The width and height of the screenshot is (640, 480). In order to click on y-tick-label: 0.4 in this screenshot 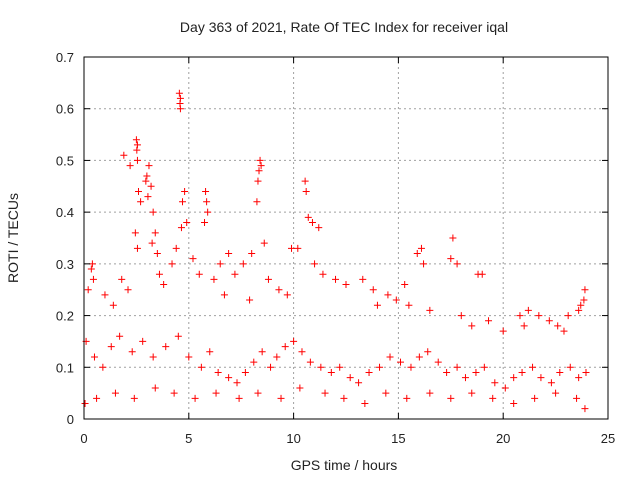, I will do `click(65, 212)`.